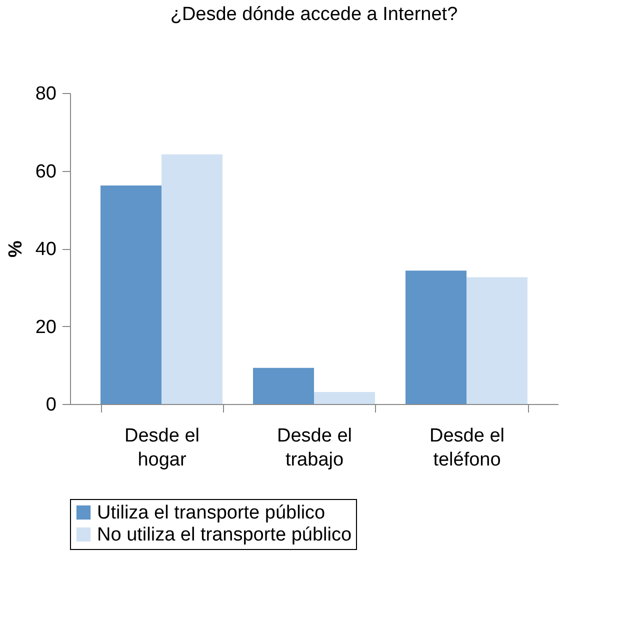 Image resolution: width=629 pixels, height=629 pixels. What do you see at coordinates (467, 448) in the screenshot?
I see `x-tick-label: Desde el teléfono` at bounding box center [467, 448].